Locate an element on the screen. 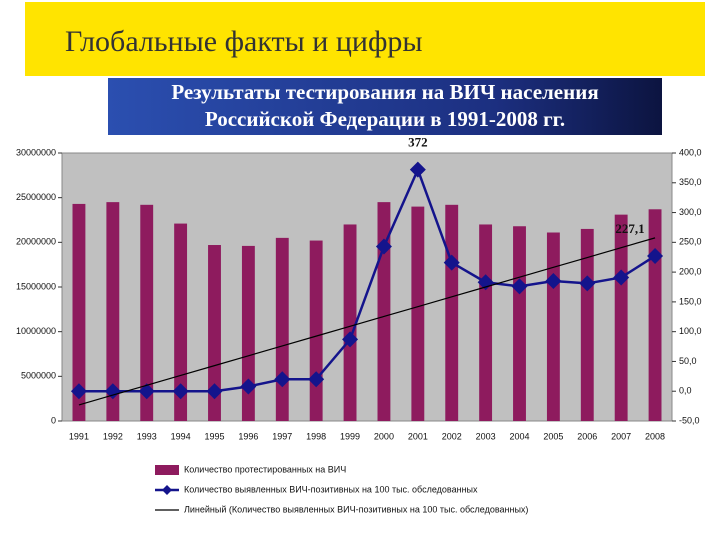  x-tick-label: 2006 is located at coordinates (587, 436).